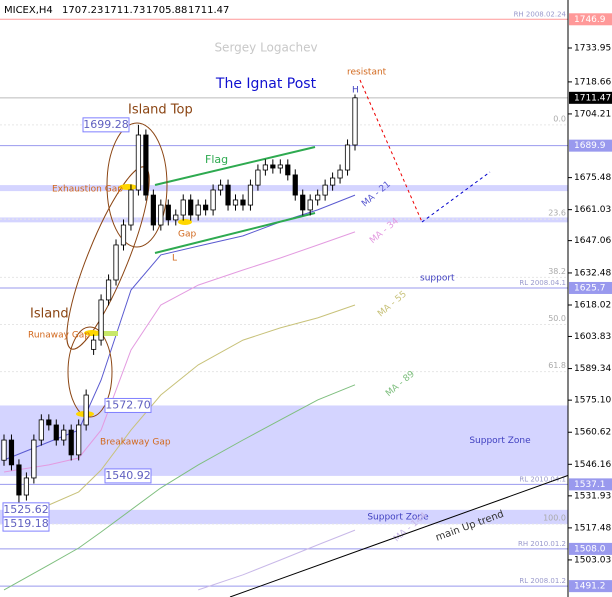  I want to click on level-tag-label: 1689.9, so click(590, 146).